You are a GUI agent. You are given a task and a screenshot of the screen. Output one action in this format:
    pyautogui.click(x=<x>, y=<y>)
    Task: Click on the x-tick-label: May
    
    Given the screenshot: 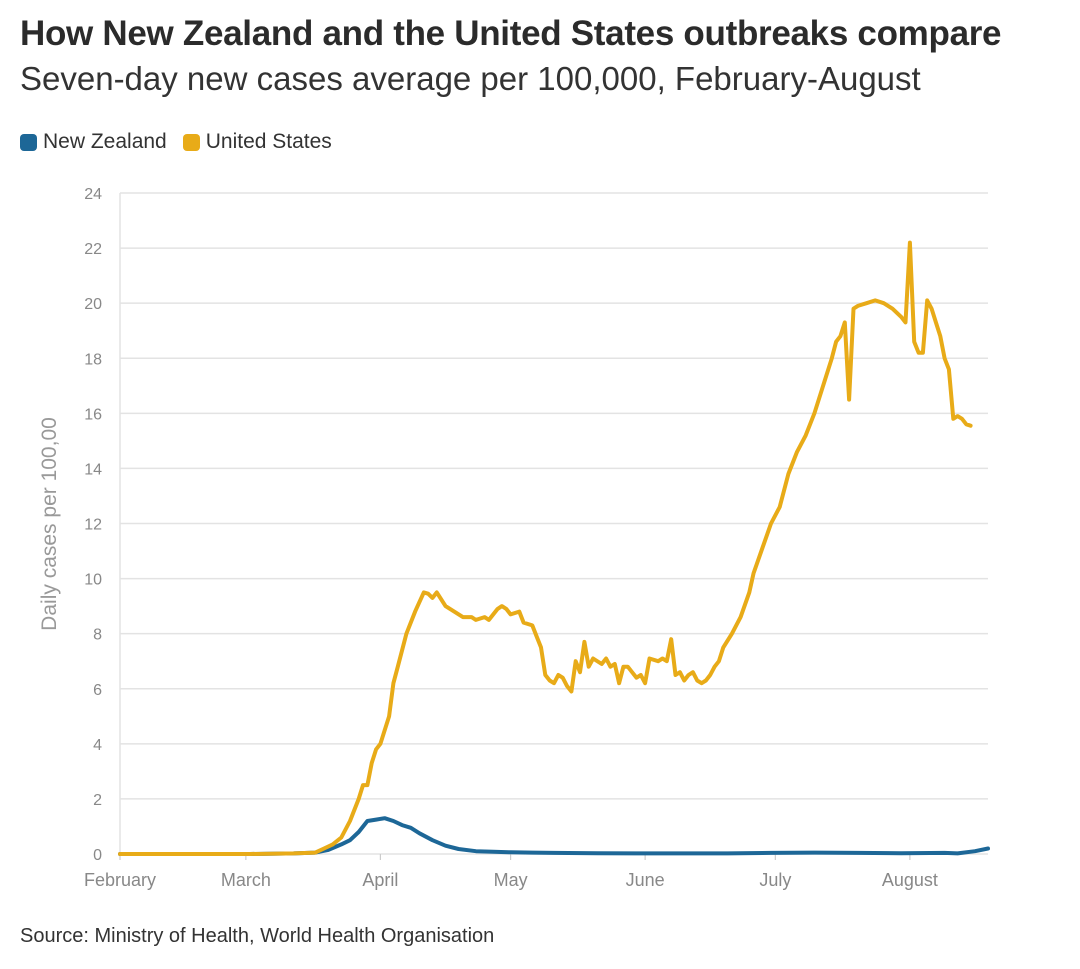 What is the action you would take?
    pyautogui.click(x=511, y=880)
    